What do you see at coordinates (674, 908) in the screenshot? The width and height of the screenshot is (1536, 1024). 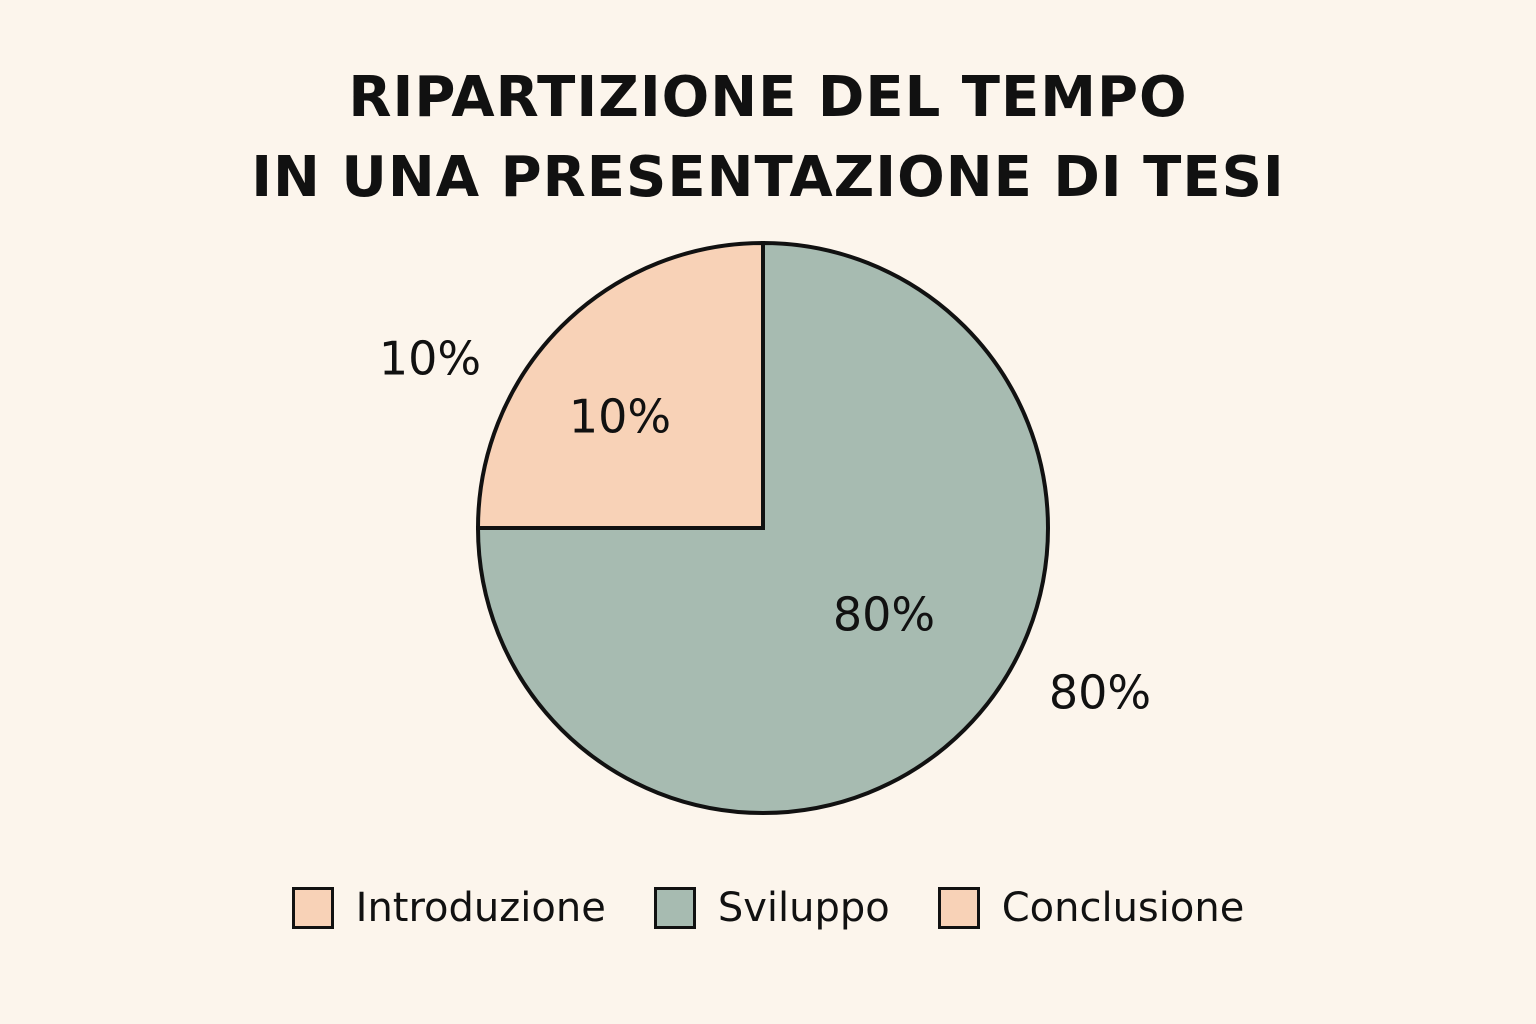 I see `legend-swatch-sviluppo` at bounding box center [674, 908].